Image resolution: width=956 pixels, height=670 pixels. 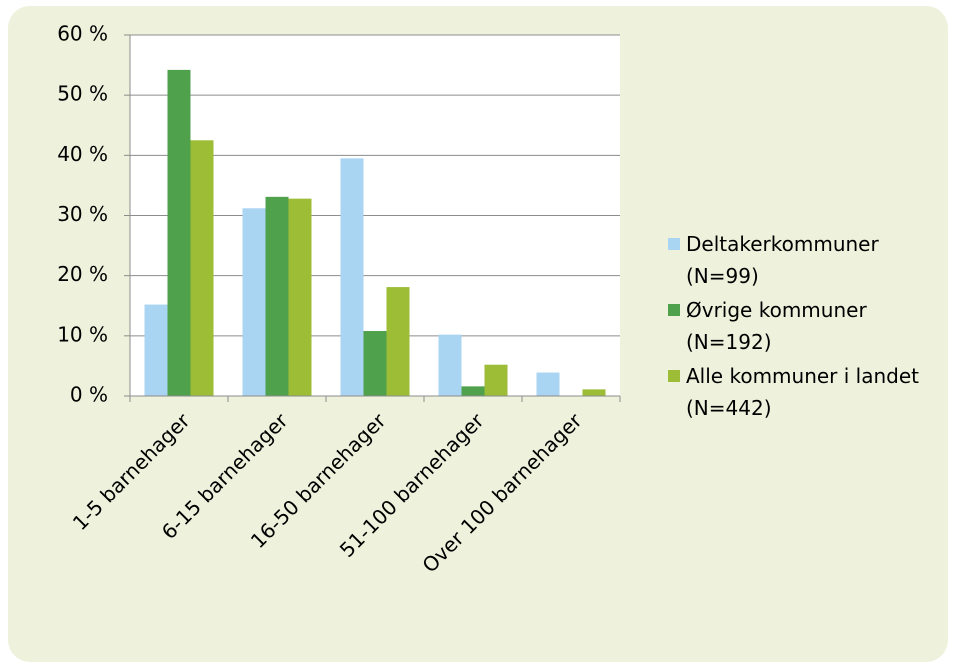 What do you see at coordinates (82, 154) in the screenshot?
I see `y-tick-label: 40 %` at bounding box center [82, 154].